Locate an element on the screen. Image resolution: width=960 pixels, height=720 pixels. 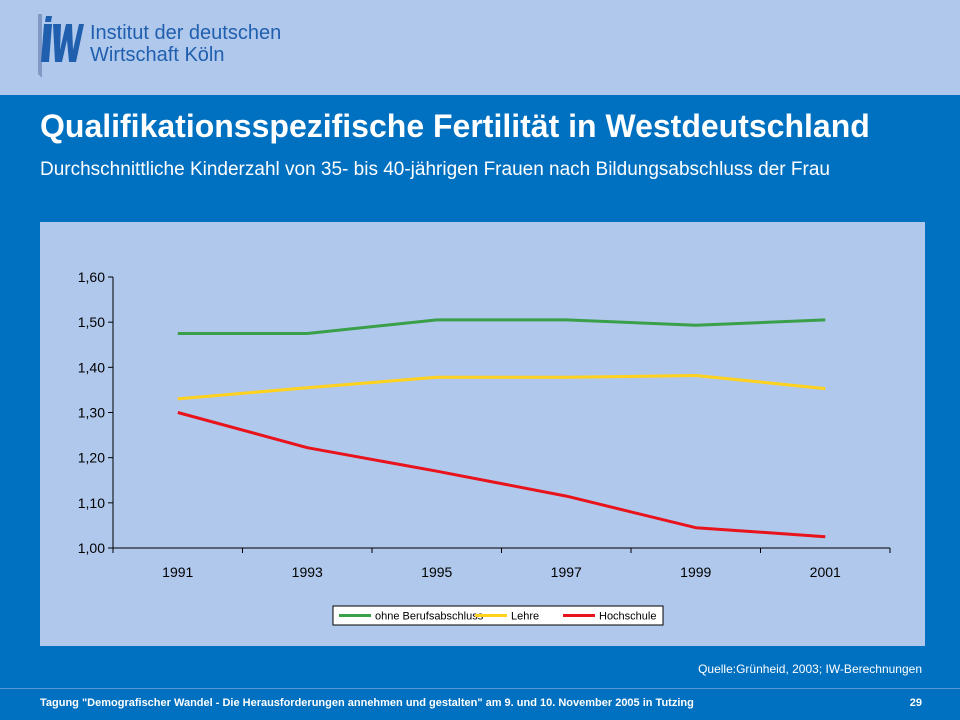
page-number: 29 is located at coordinates (915, 703).